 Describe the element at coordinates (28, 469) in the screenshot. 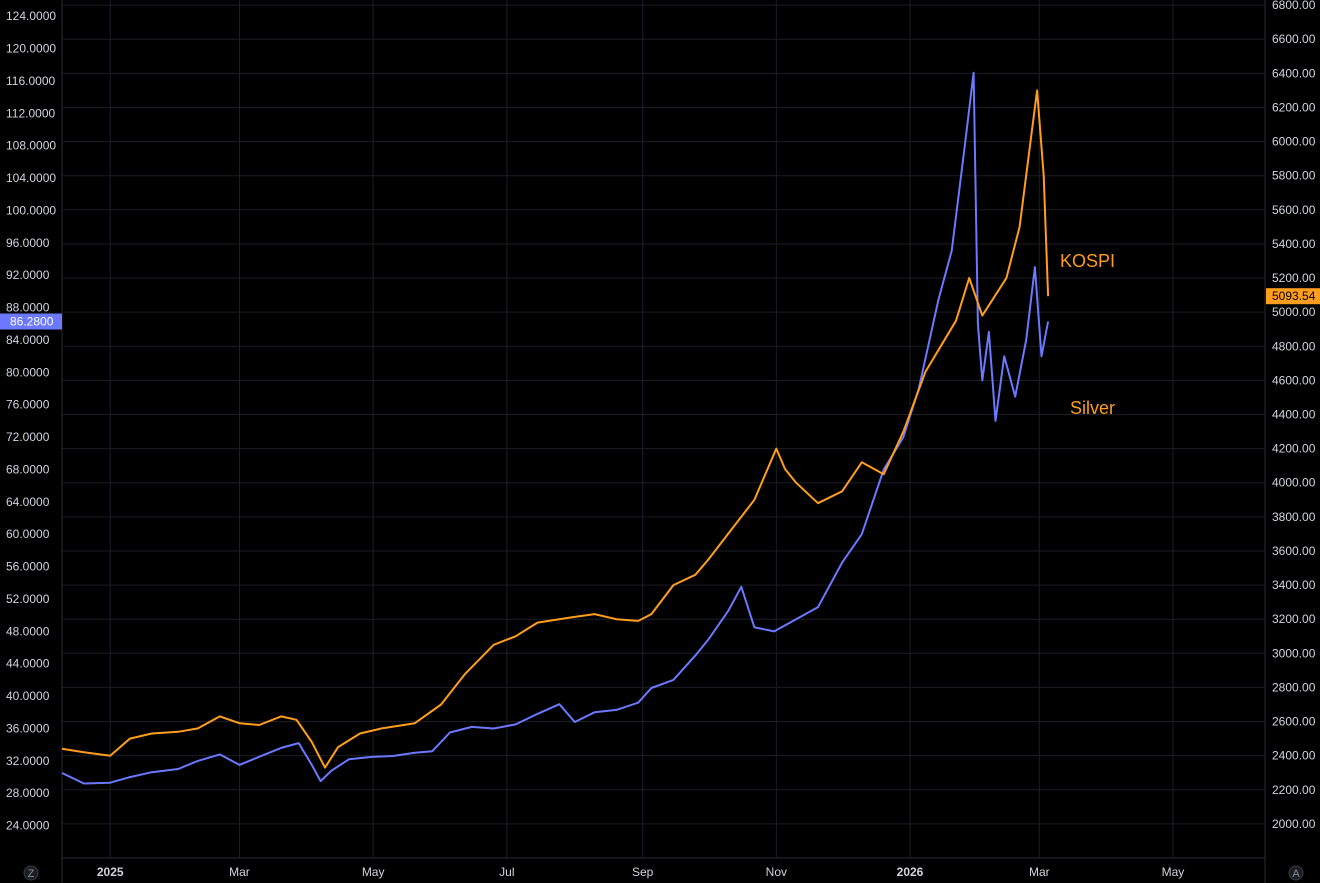

I see `left-tick-label: 68.0000` at that location.